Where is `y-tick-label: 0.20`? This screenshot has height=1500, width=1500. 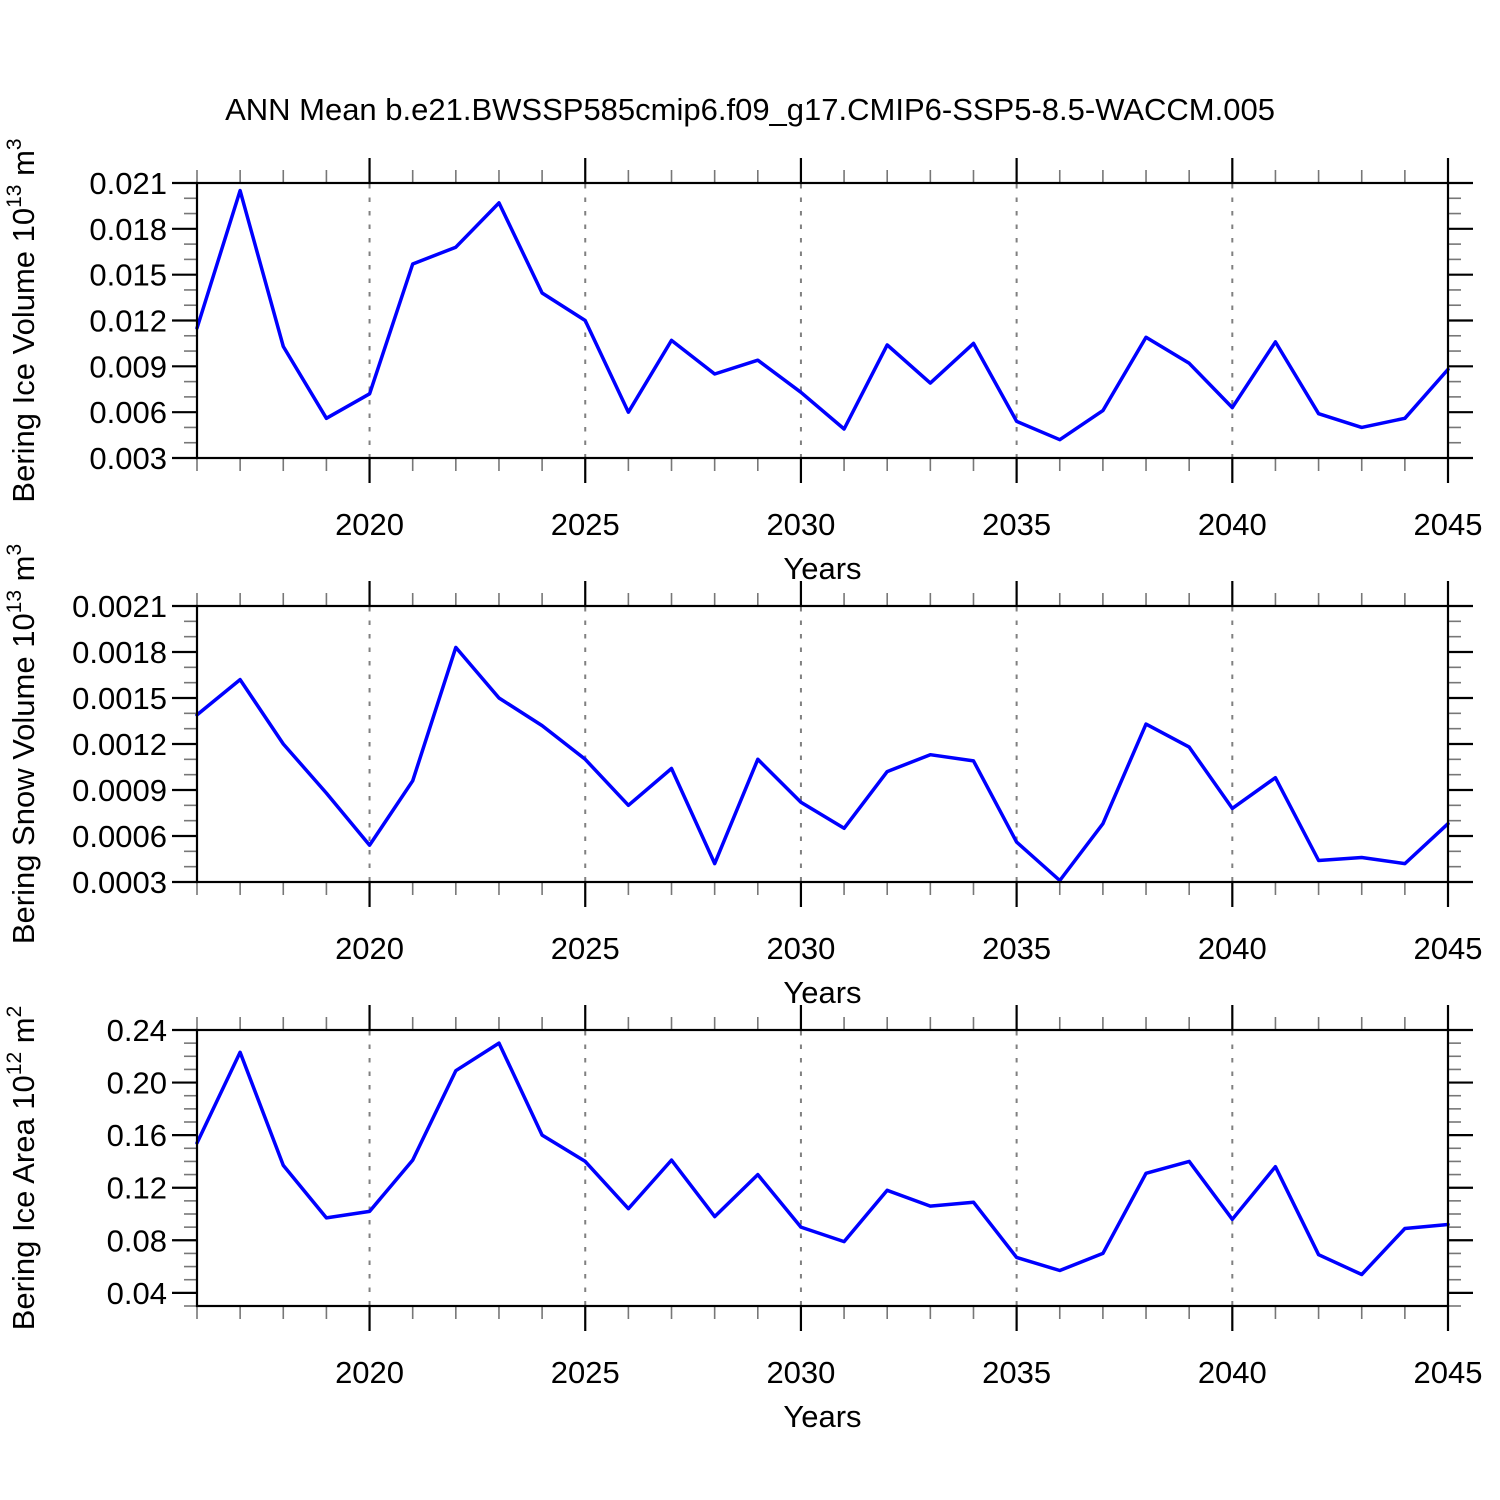
y-tick-label: 0.20 is located at coordinates (137, 1083).